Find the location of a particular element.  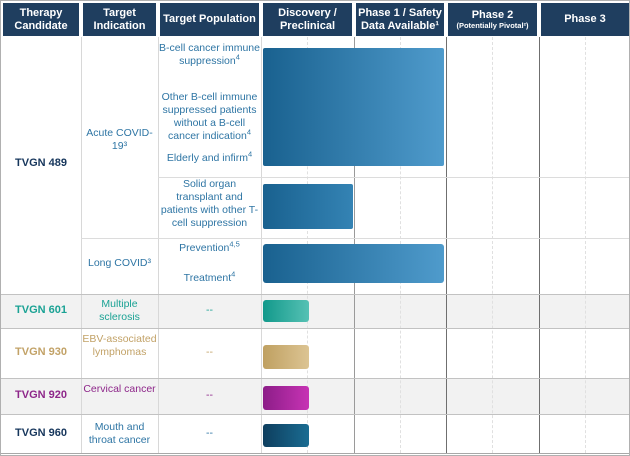

header-label: Phase 3 is located at coordinates (585, 19).